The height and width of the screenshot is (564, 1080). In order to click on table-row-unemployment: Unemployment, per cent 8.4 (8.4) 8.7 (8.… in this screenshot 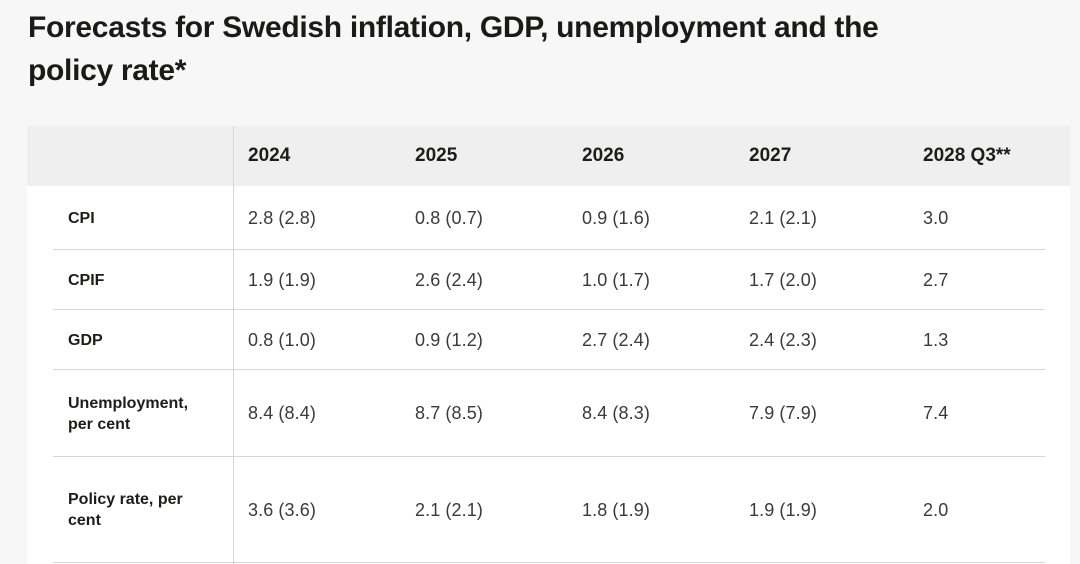, I will do `click(548, 413)`.